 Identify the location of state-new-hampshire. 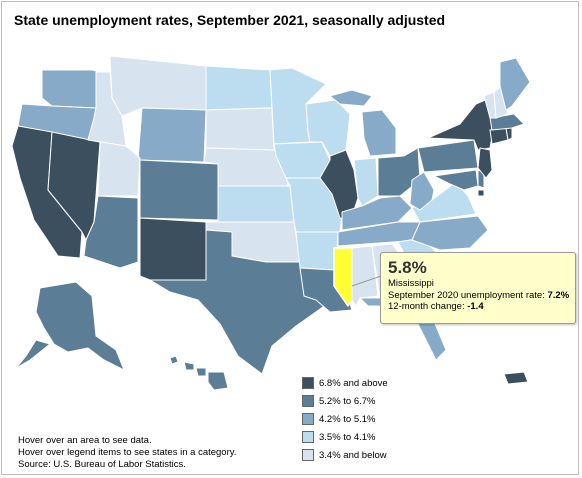
(501, 102).